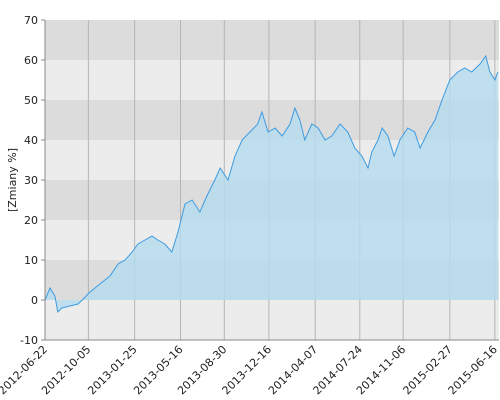 The height and width of the screenshot is (400, 500). What do you see at coordinates (31, 220) in the screenshot?
I see `y-tick-label: 20` at bounding box center [31, 220].